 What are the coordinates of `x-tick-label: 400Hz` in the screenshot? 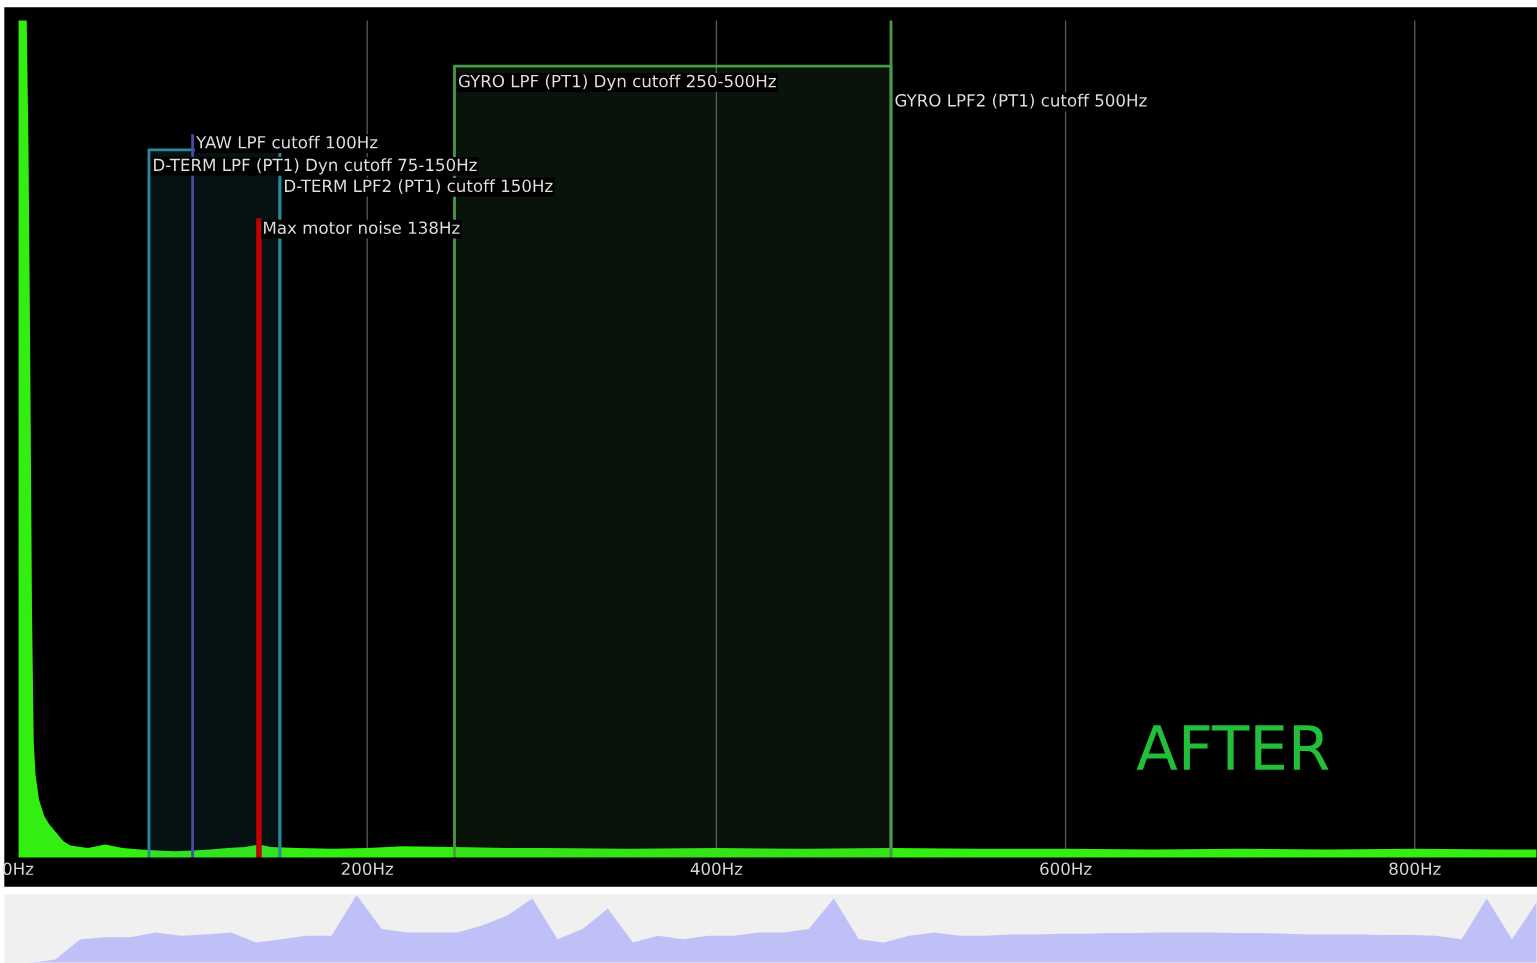 It's located at (716, 869).